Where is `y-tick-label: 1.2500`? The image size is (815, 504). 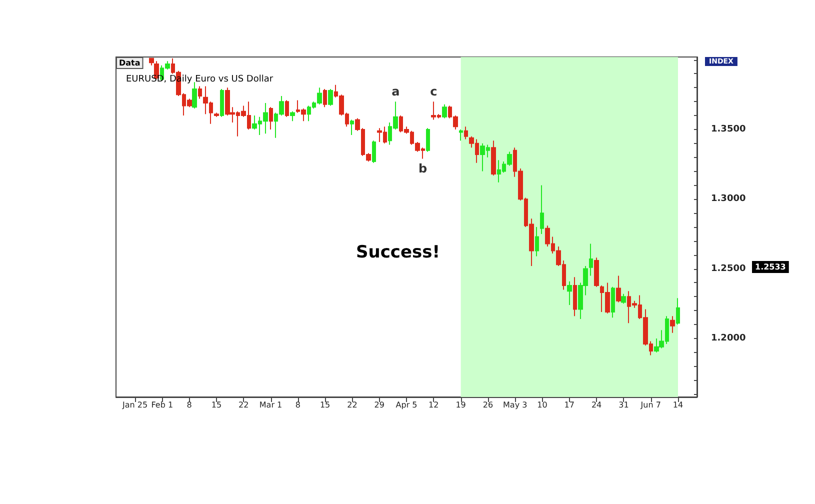 y-tick-label: 1.2500 is located at coordinates (728, 269).